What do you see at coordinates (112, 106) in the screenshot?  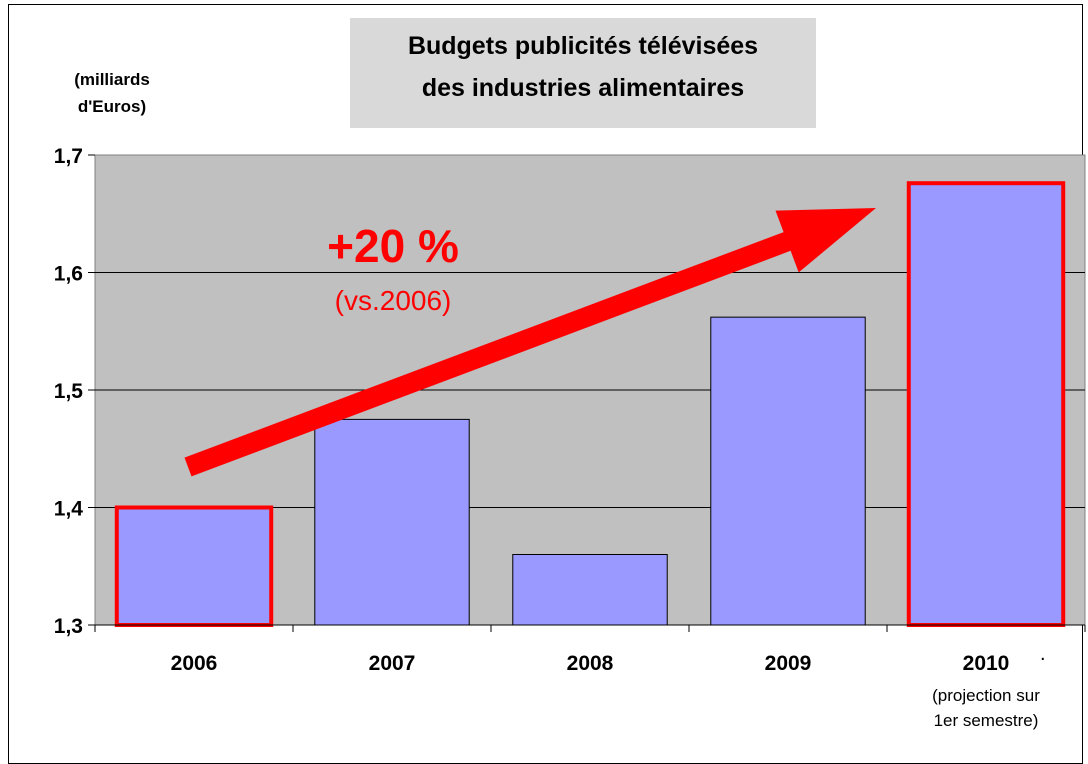 I see `y-axis-label: d'Euros)` at bounding box center [112, 106].